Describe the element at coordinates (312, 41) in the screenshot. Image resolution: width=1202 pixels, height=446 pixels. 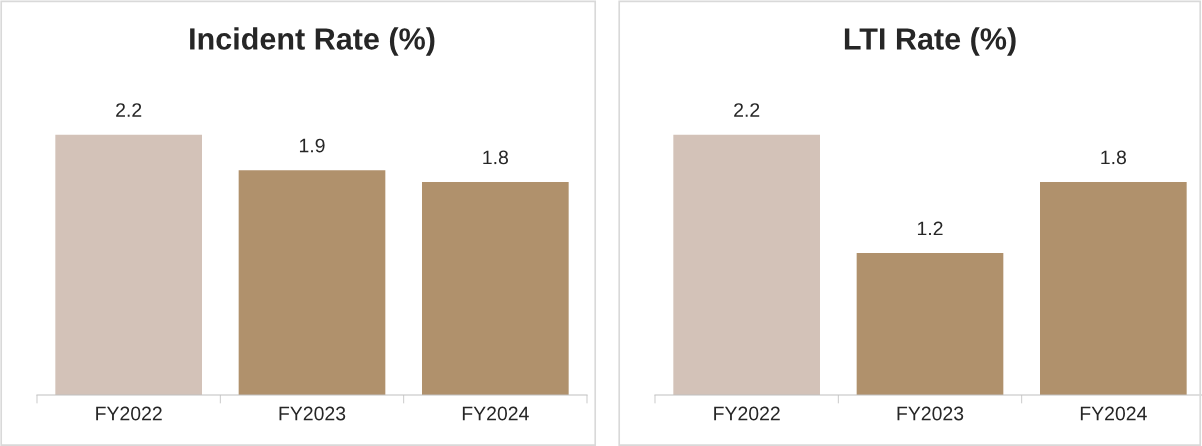
I see `chart-title: Incident Rate (%)` at that location.